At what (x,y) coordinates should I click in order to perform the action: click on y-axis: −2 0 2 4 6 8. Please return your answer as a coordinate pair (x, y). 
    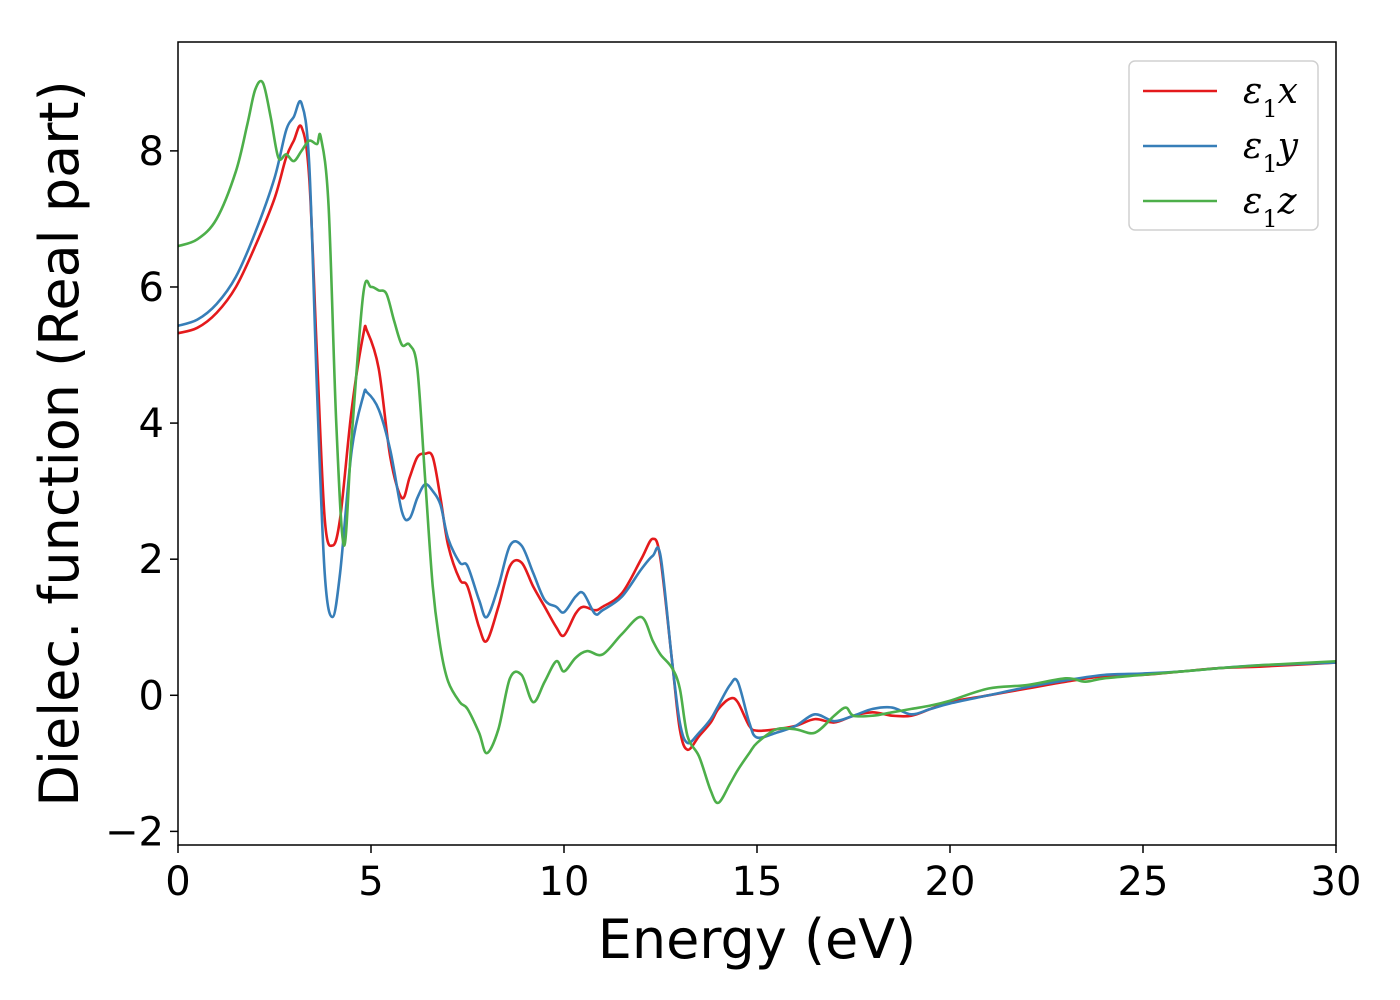
    Looking at the image, I should click on (141, 492).